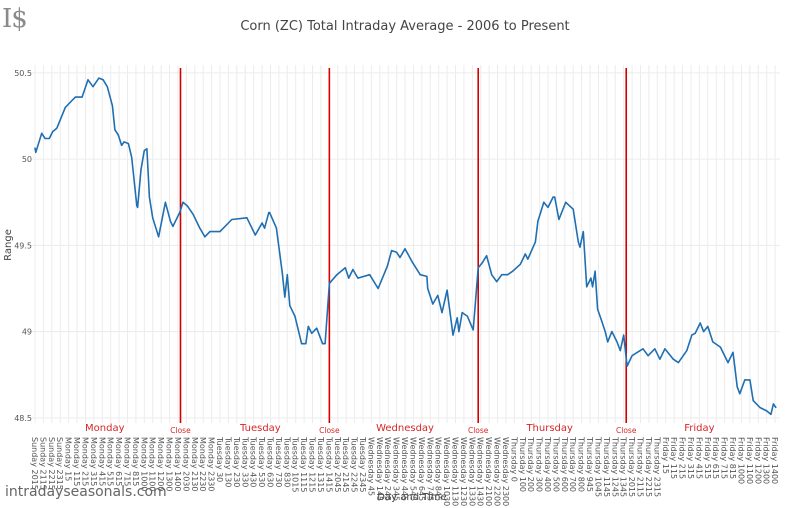 This screenshot has height=508, width=800. I want to click on x-tick-label: Friday 115, so click(673, 458).